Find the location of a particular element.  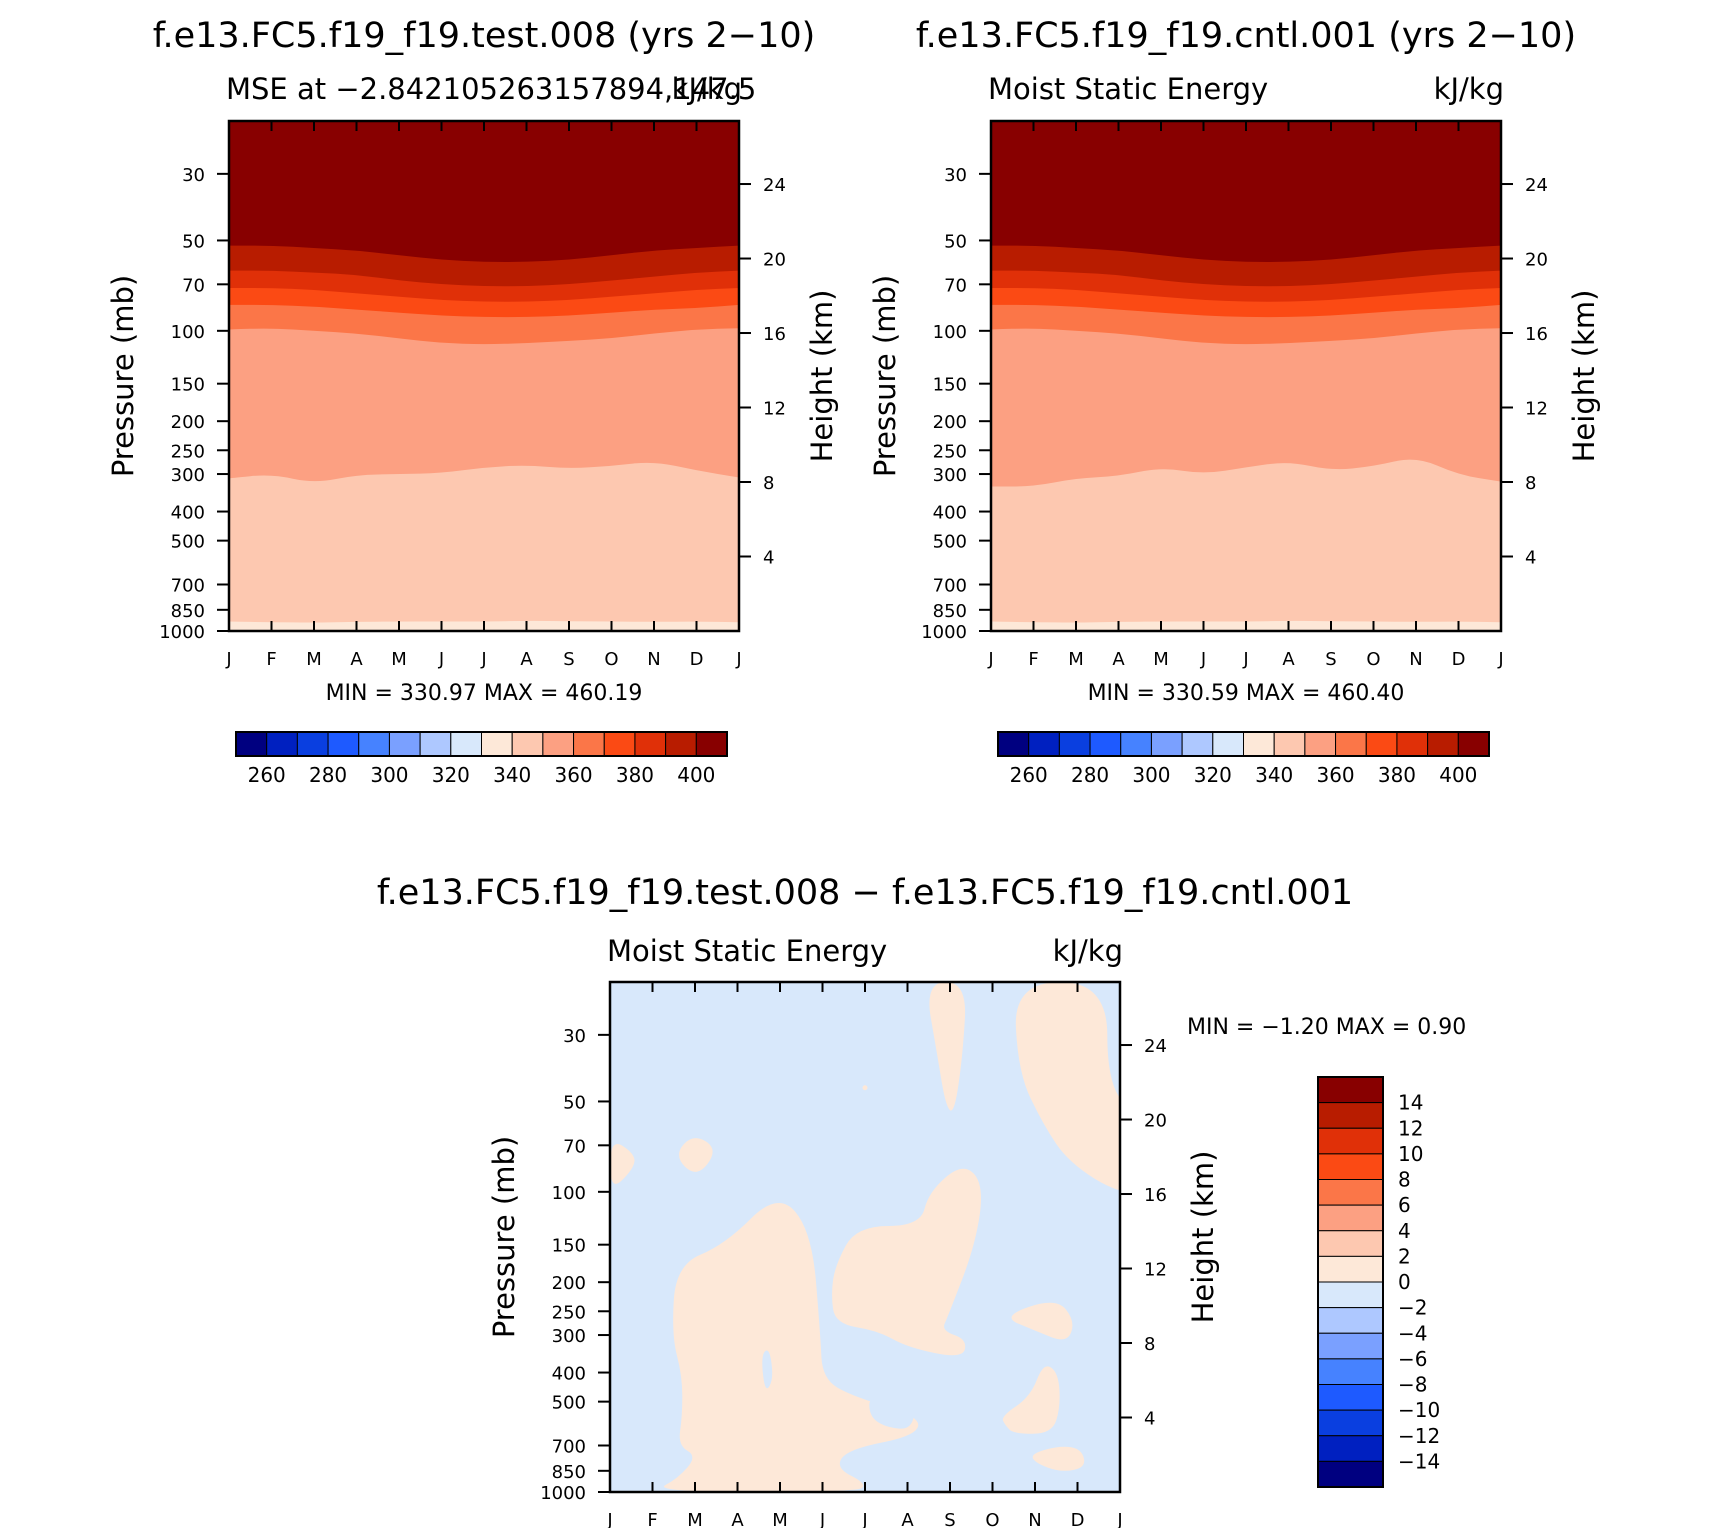

colorbar-frame is located at coordinates (1350, 1282).